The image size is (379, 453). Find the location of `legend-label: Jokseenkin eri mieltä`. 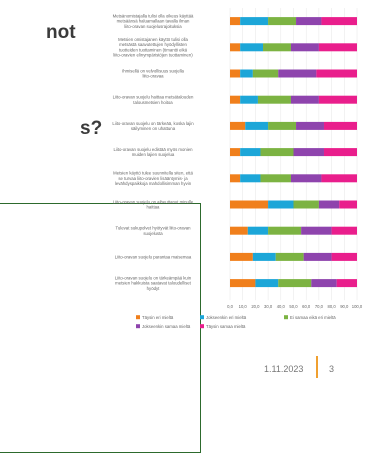

legend-label: Jokseenkin eri mieltä is located at coordinates (226, 317).